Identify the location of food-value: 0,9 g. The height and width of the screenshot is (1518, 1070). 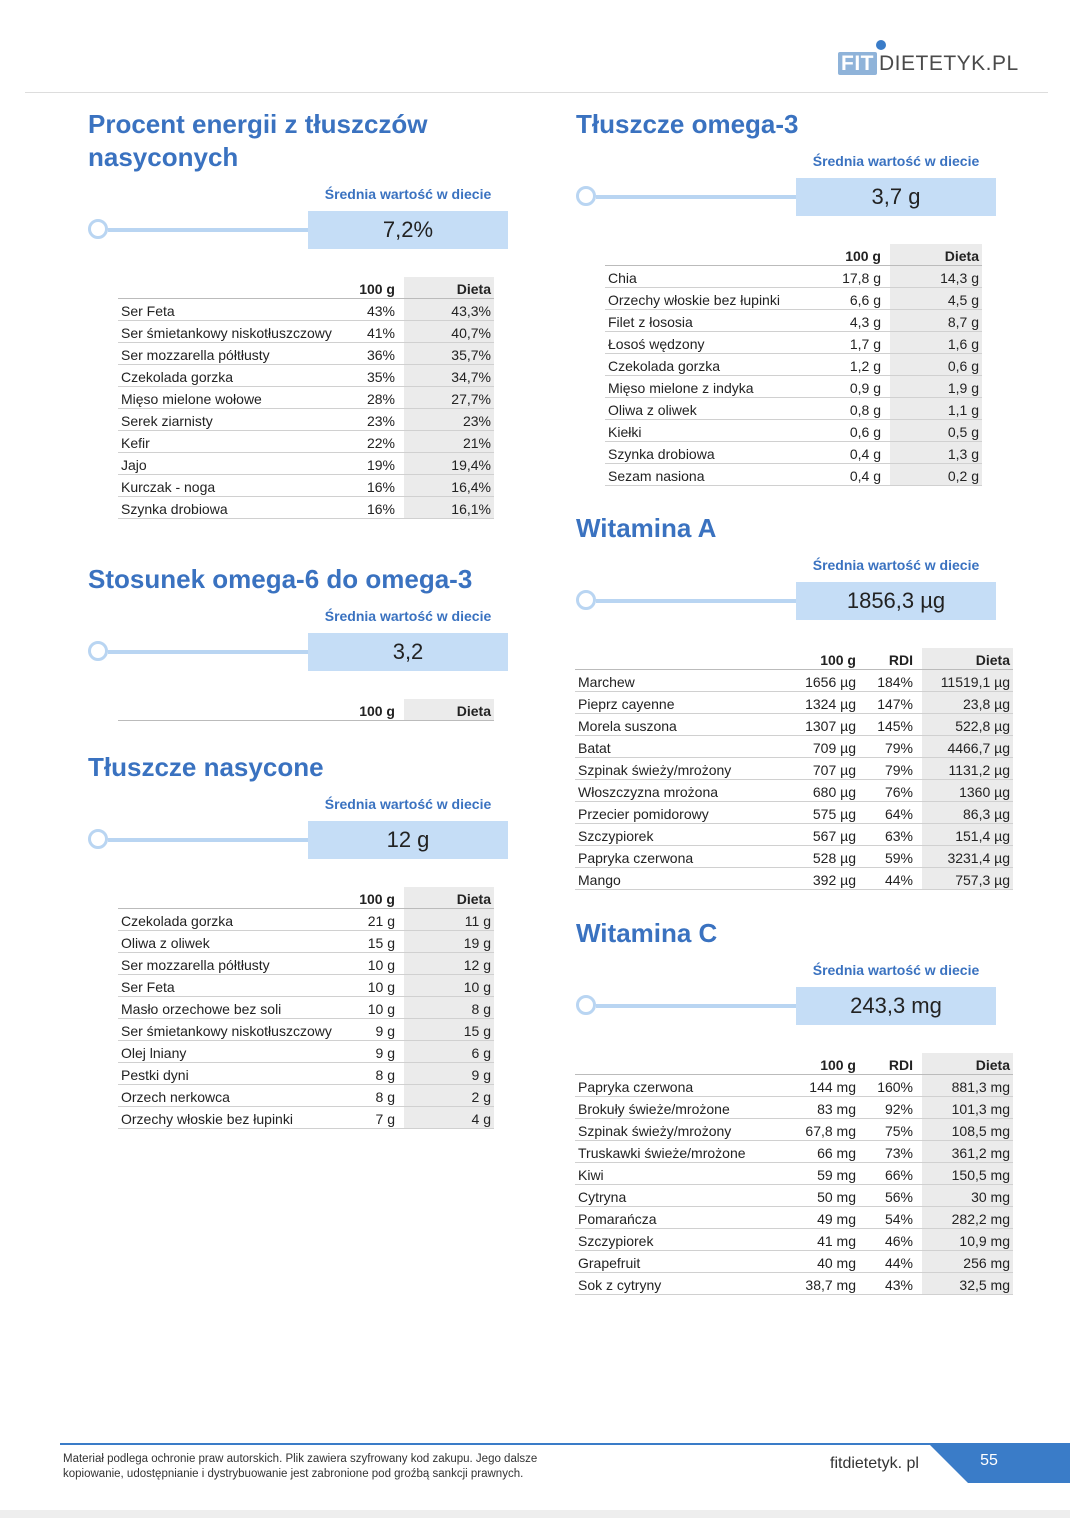
(847, 386).